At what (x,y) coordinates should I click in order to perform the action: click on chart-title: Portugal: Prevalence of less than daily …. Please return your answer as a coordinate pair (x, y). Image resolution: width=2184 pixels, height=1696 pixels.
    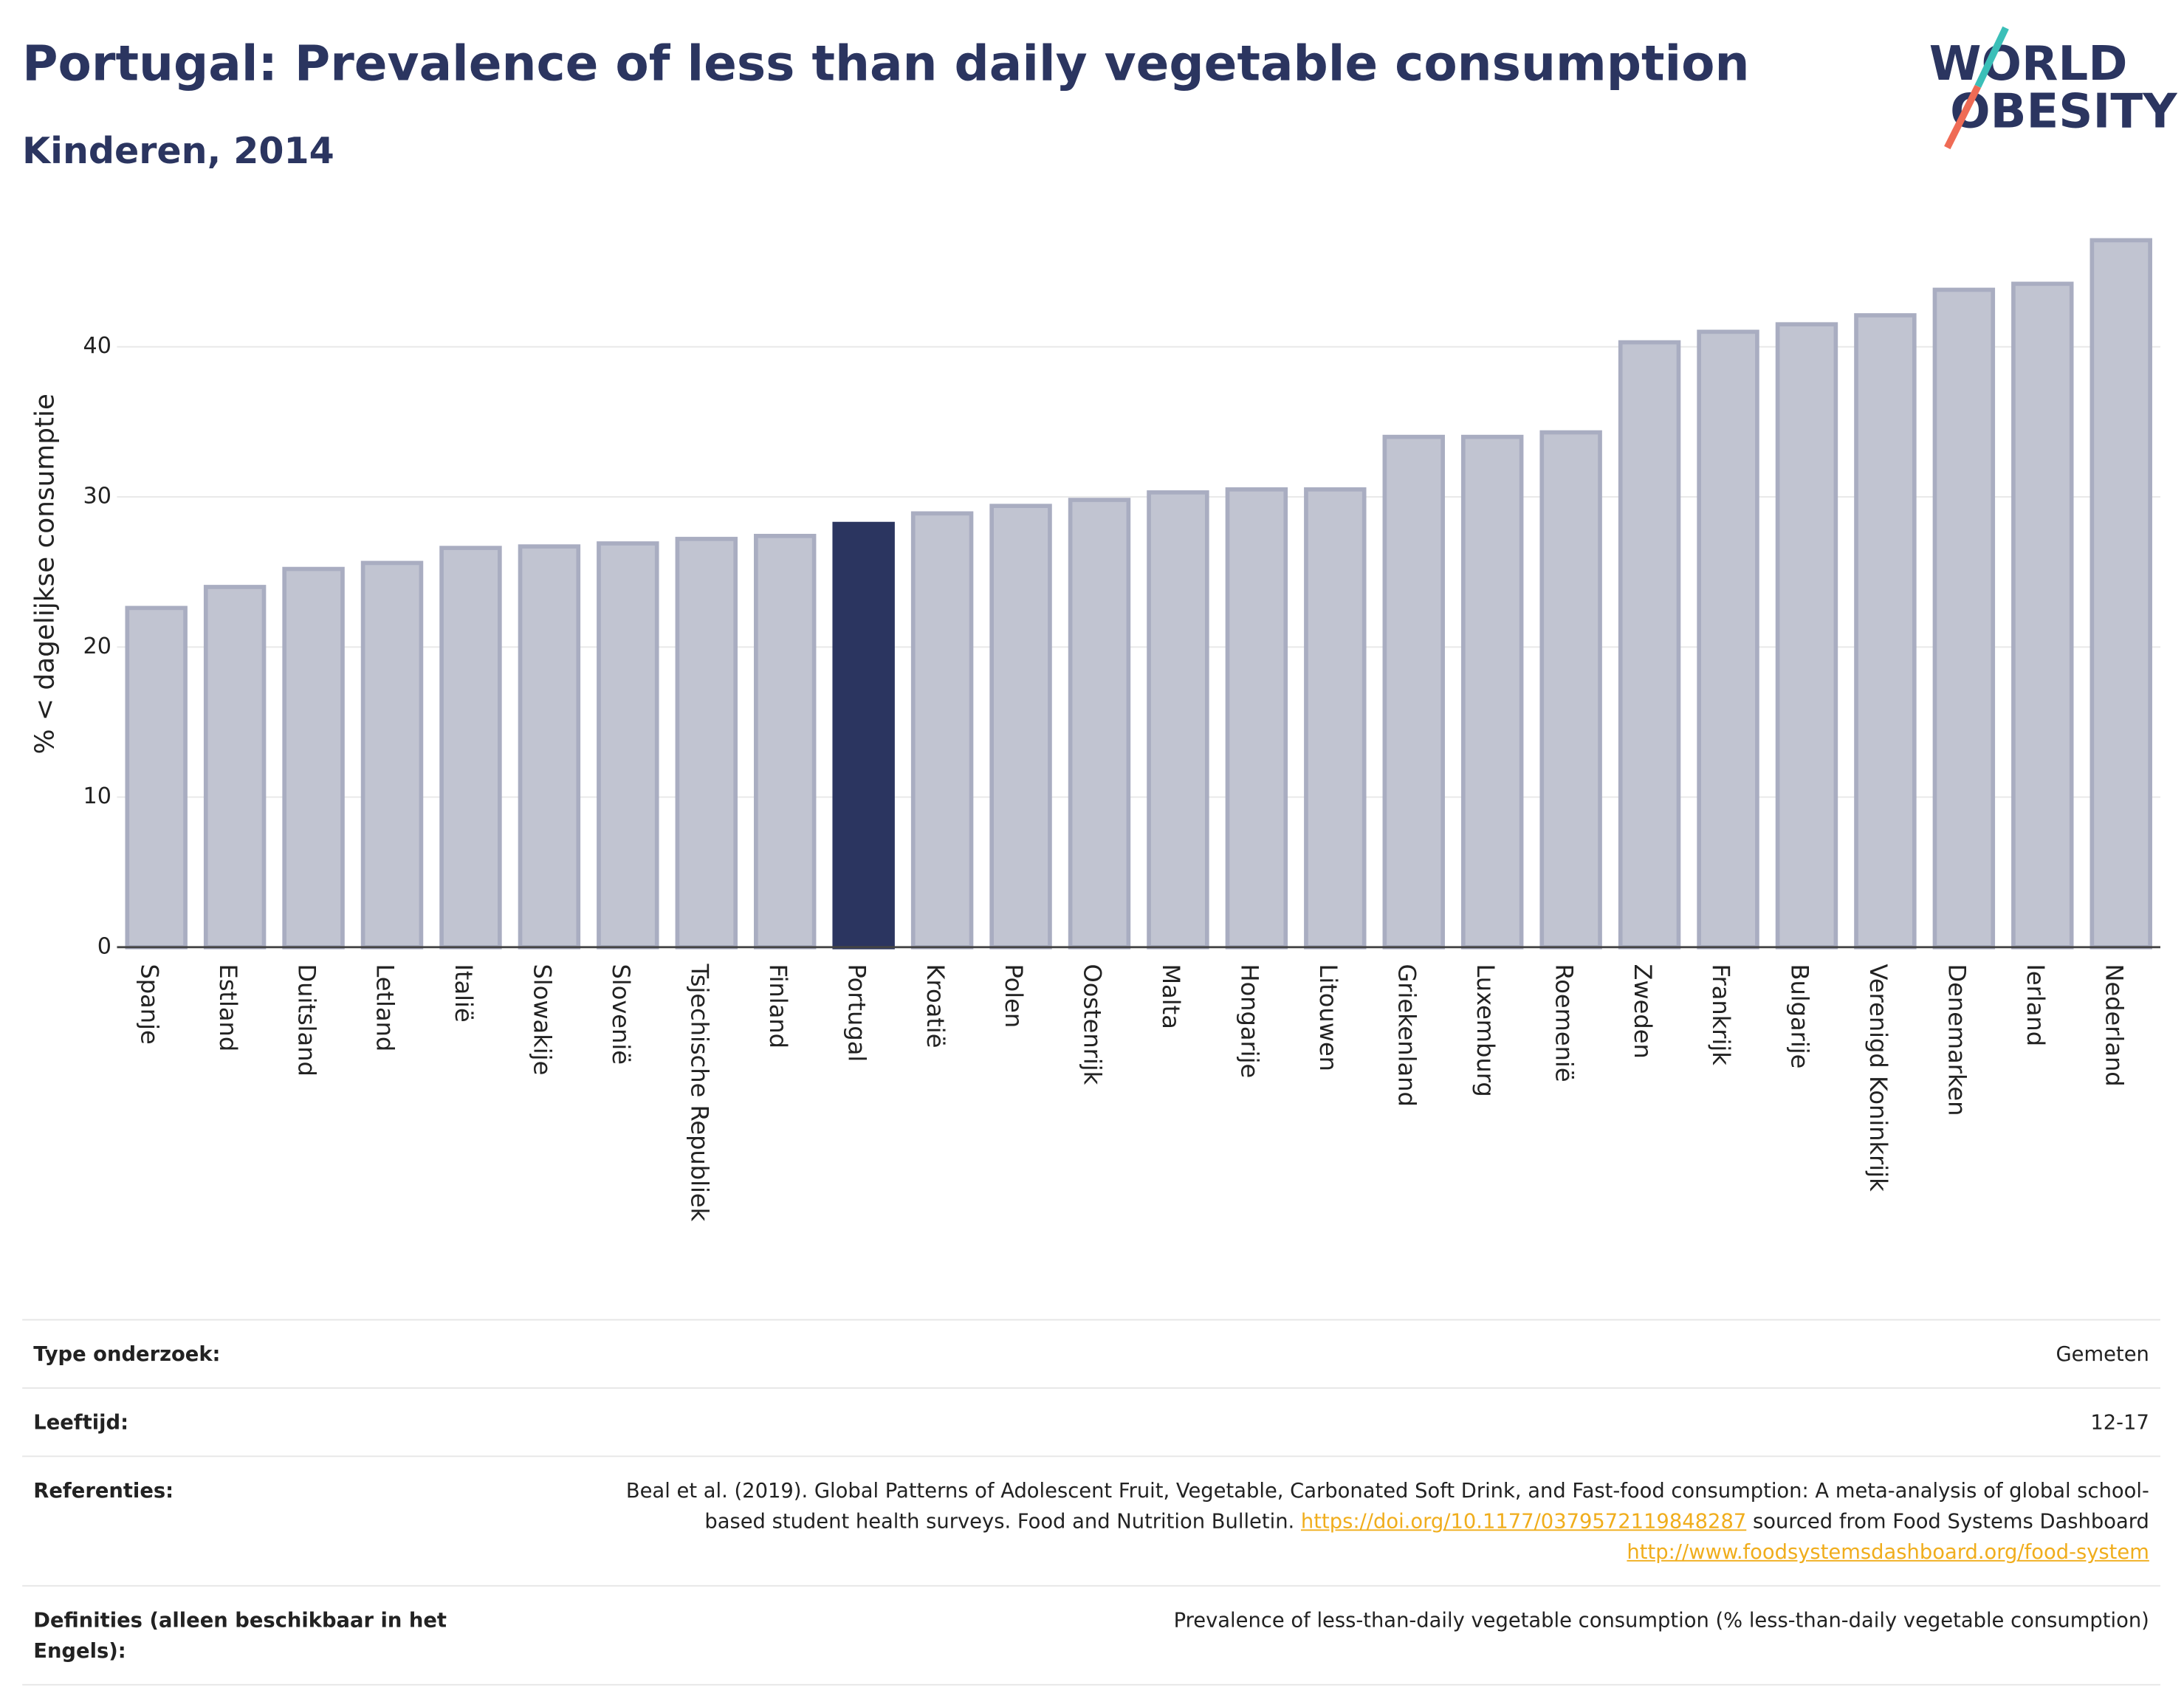
    Looking at the image, I should click on (886, 63).